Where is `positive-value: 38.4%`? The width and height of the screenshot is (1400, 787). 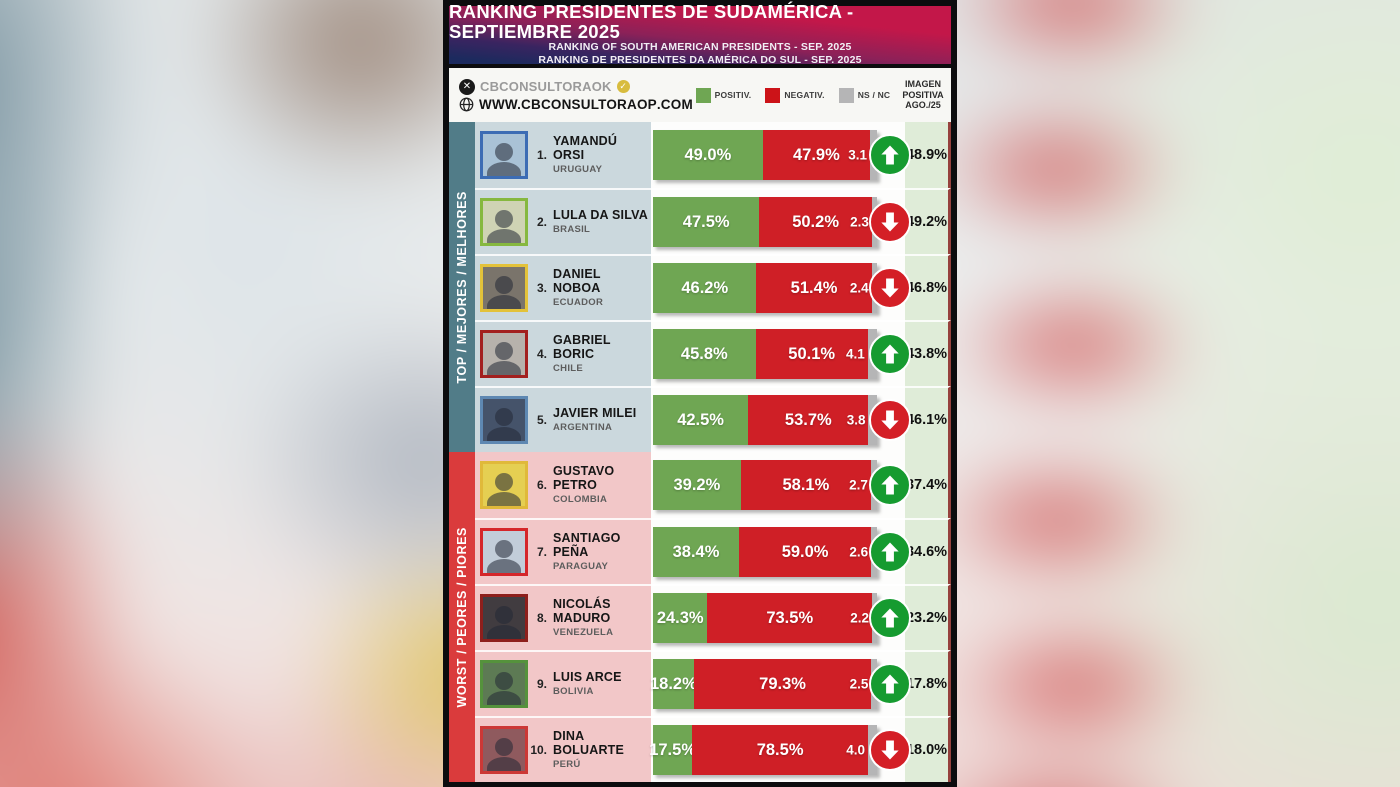 positive-value: 38.4% is located at coordinates (696, 551).